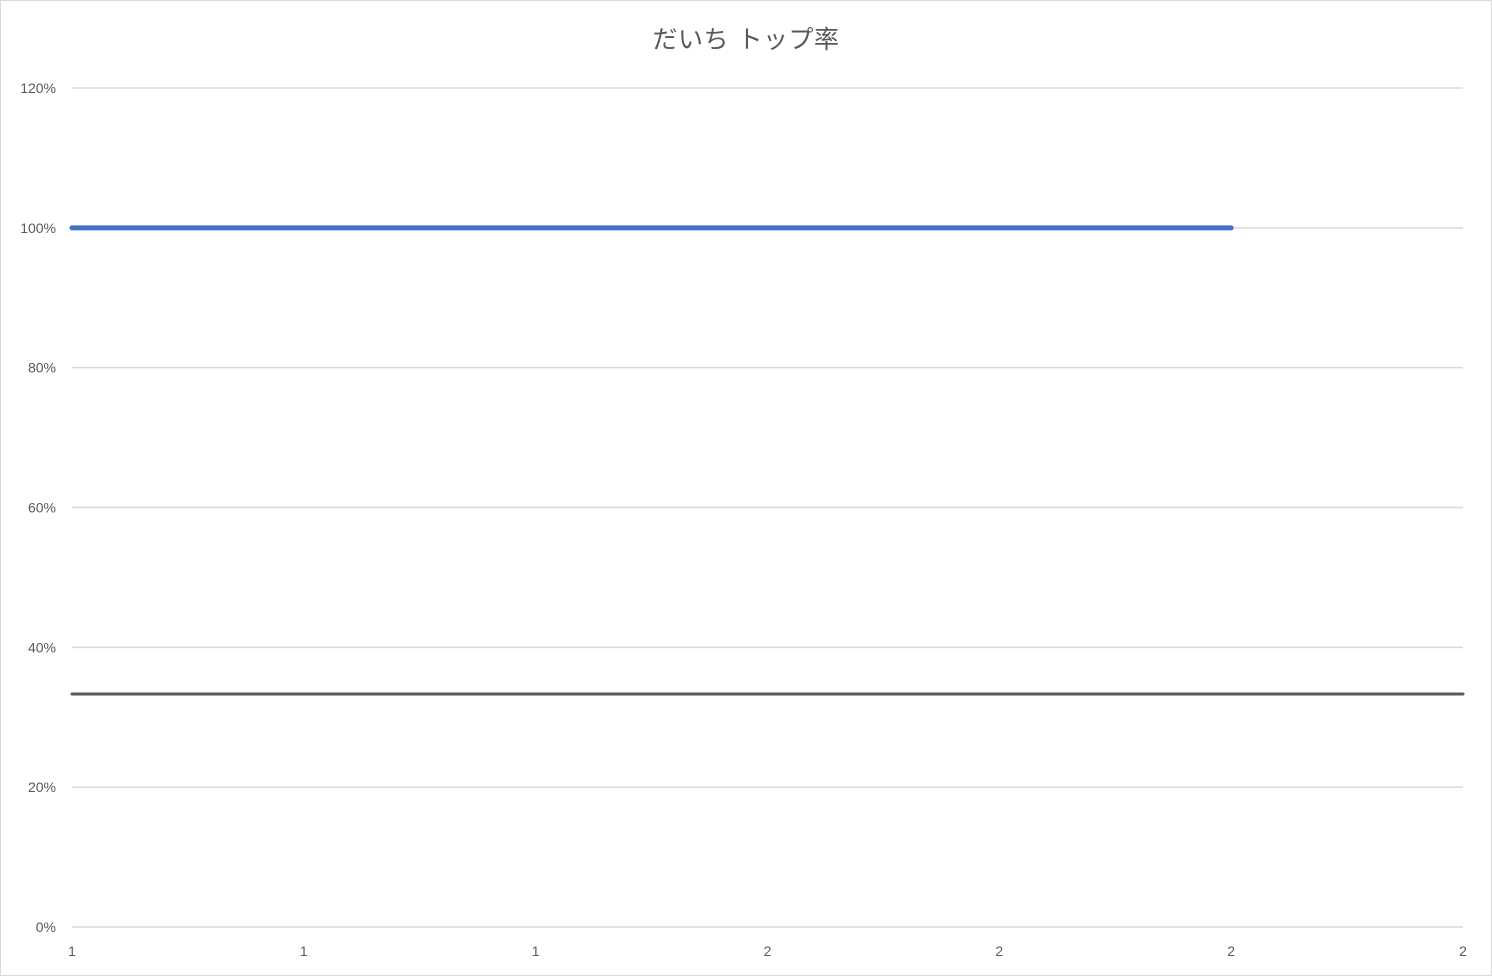  What do you see at coordinates (999, 951) in the screenshot?
I see `x-tick-label-4: 2` at bounding box center [999, 951].